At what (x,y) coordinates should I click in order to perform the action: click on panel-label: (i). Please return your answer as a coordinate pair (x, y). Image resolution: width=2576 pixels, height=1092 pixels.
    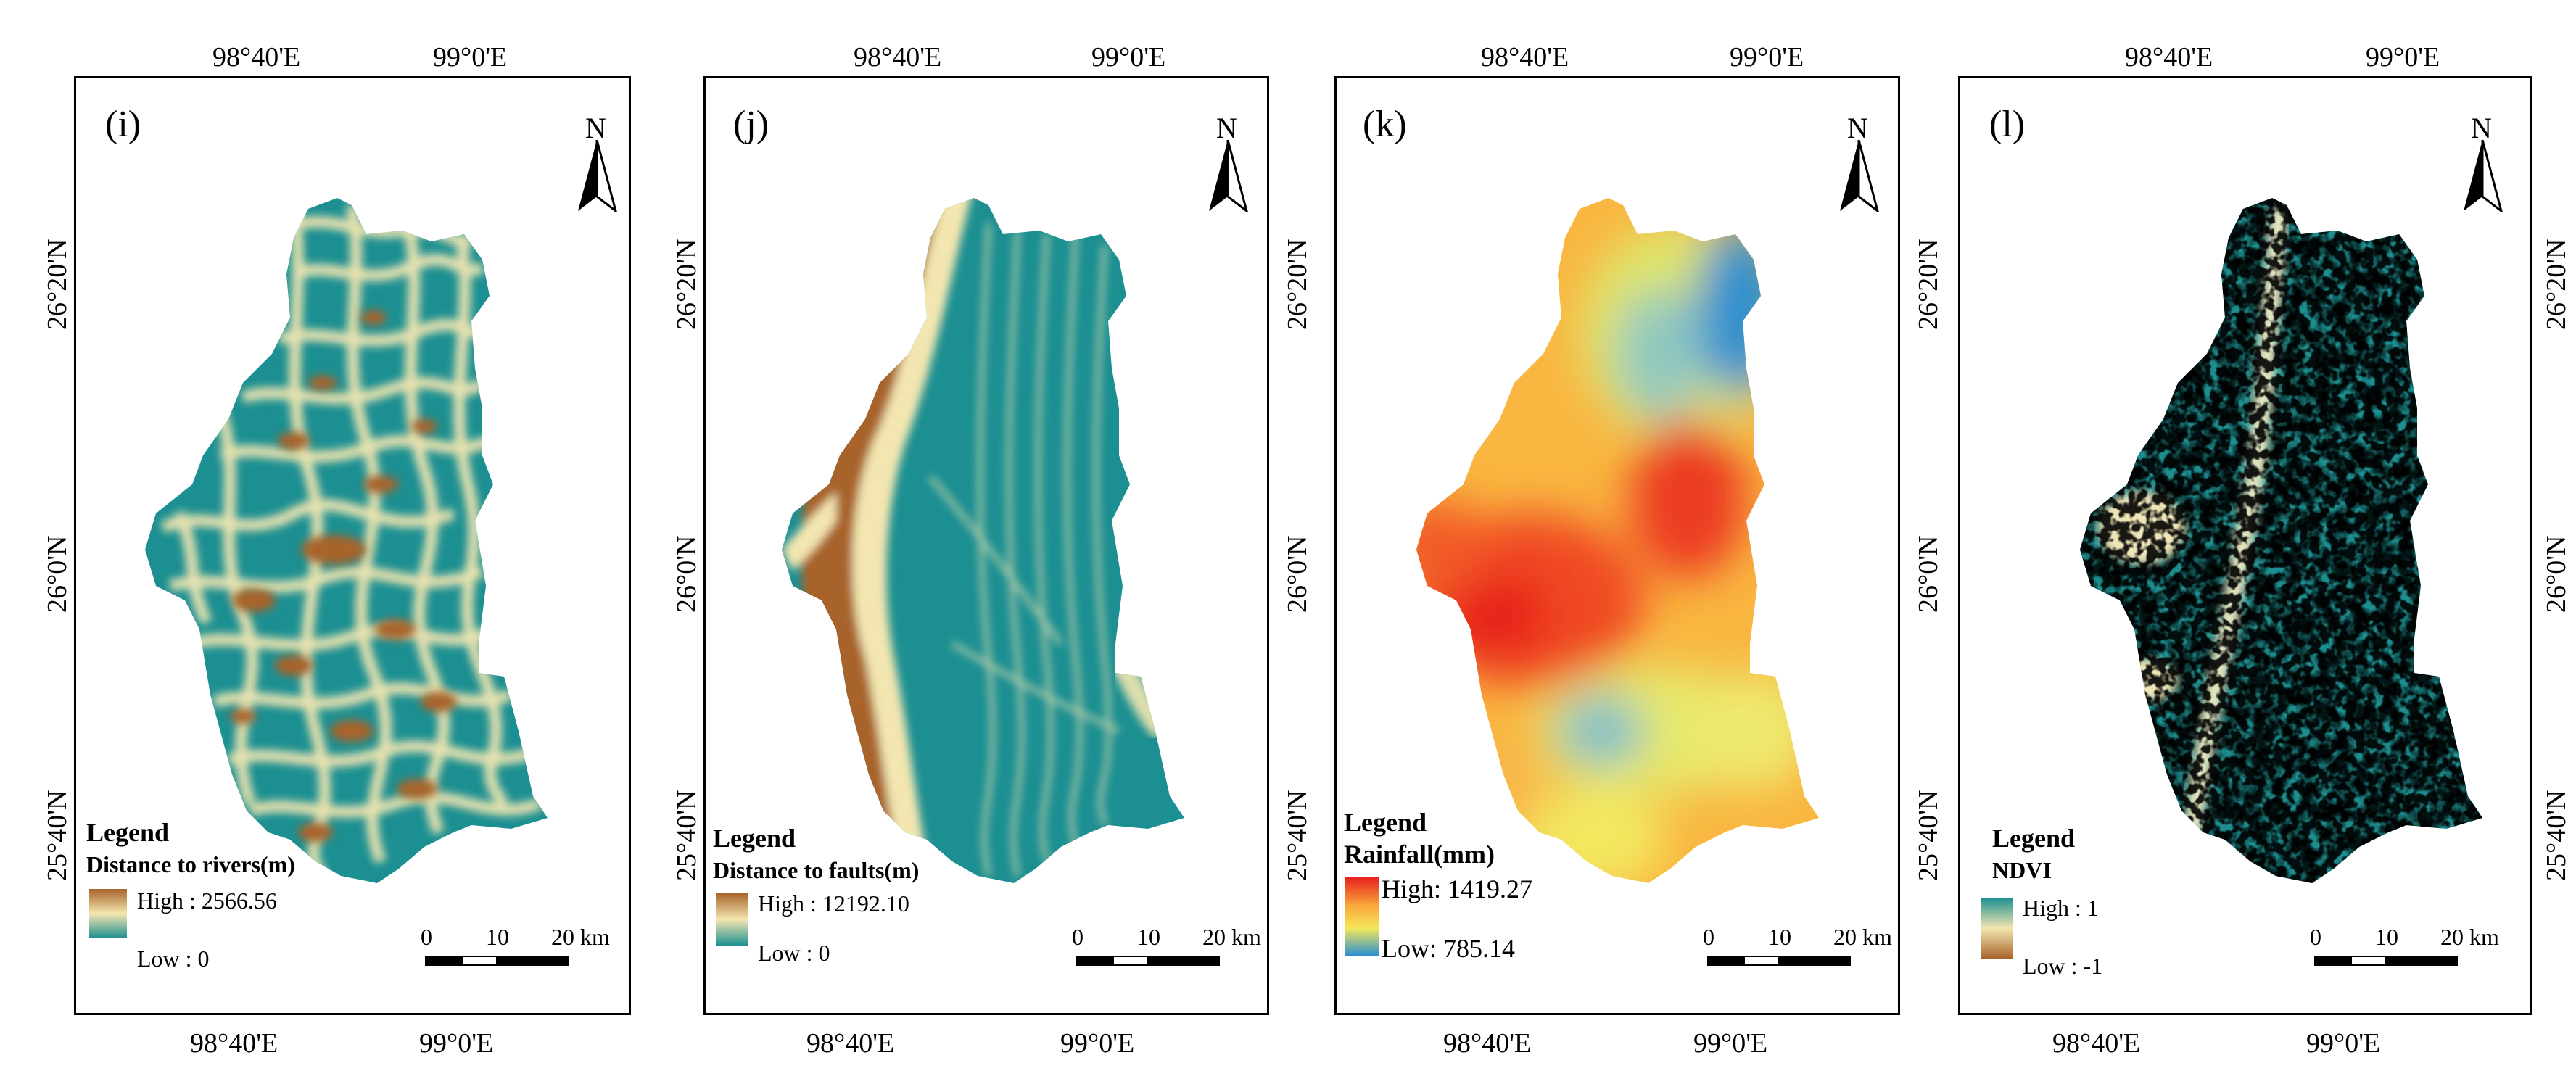
    Looking at the image, I should click on (123, 125).